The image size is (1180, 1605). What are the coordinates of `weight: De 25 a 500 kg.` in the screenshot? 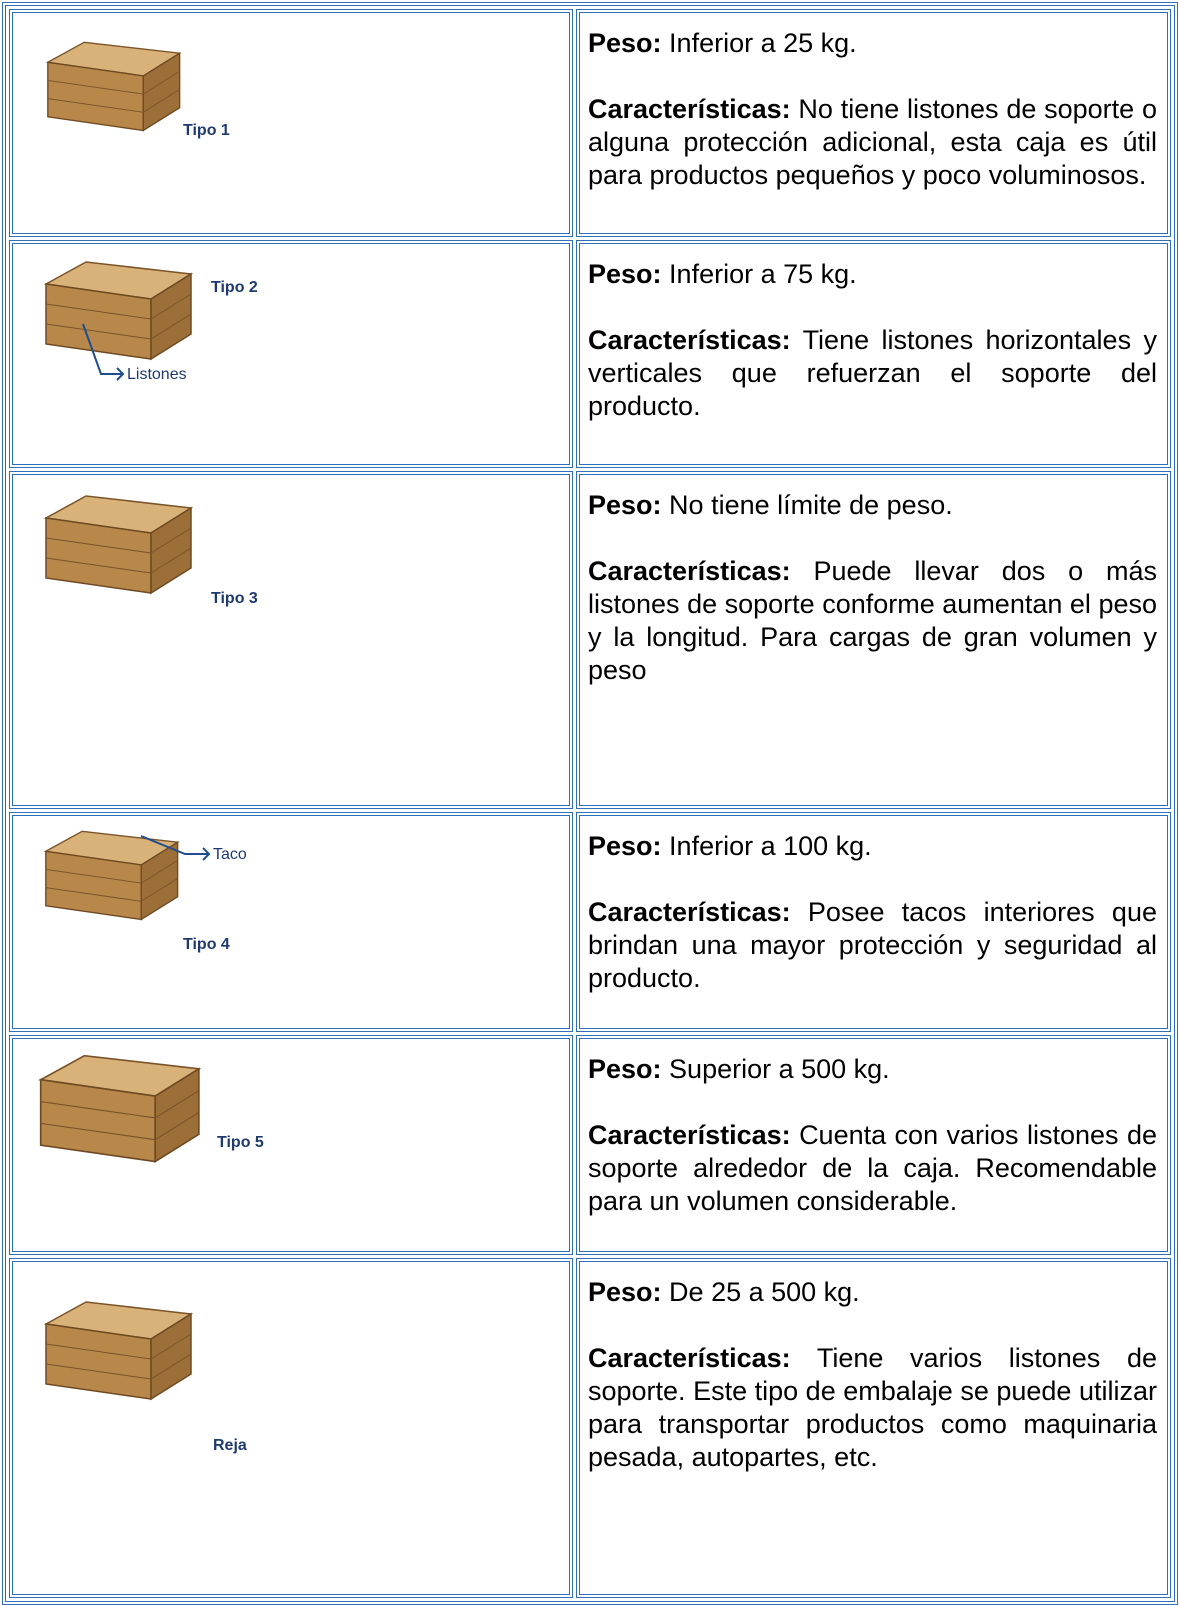 It's located at (764, 1292).